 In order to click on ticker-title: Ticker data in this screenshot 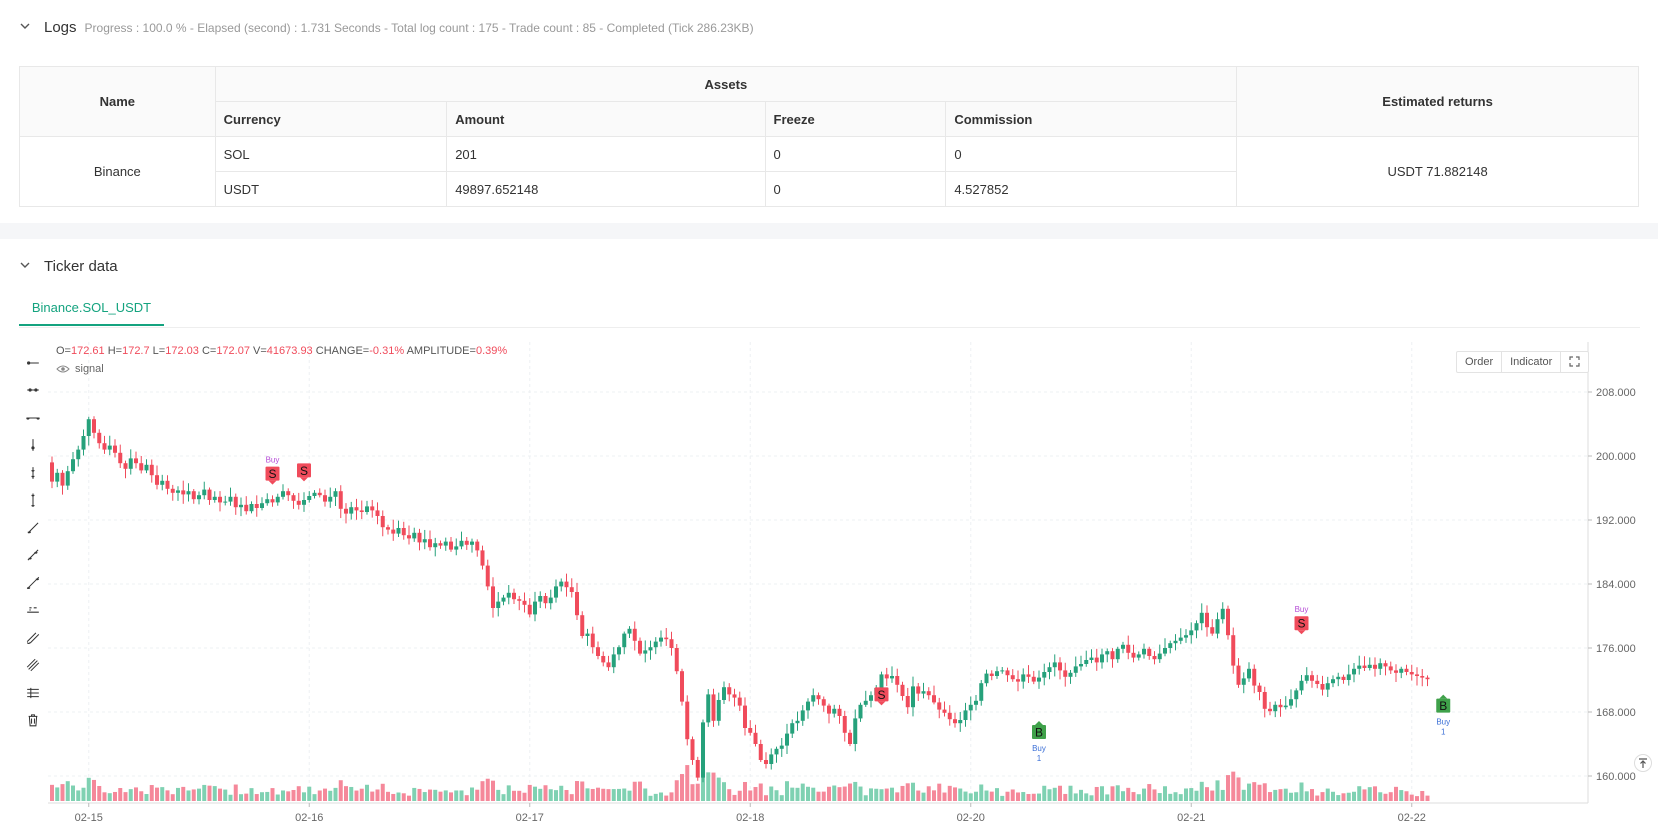, I will do `click(81, 266)`.